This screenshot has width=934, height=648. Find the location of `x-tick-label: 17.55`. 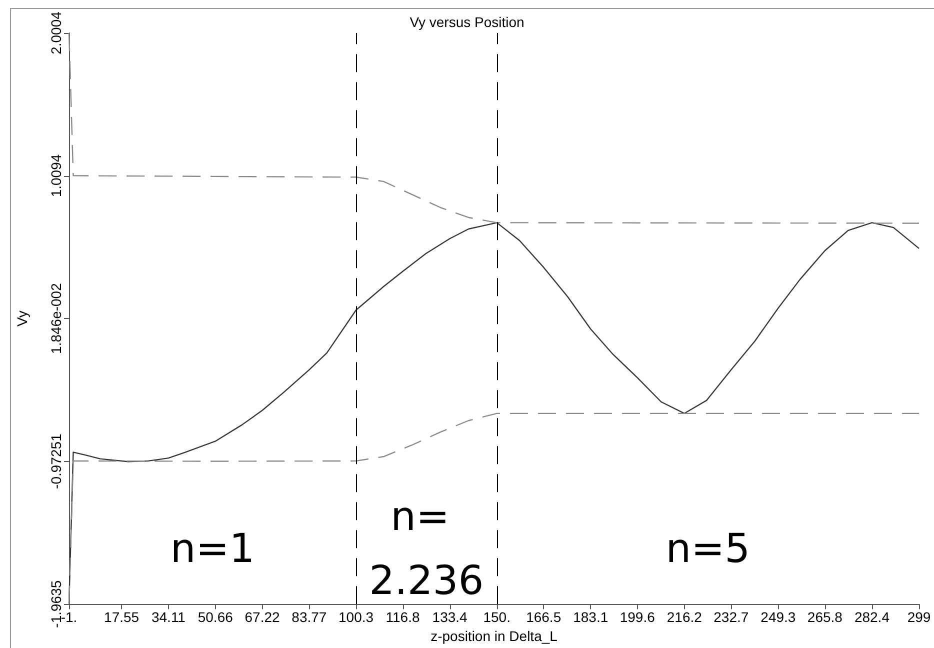

x-tick-label: 17.55 is located at coordinates (122, 617).